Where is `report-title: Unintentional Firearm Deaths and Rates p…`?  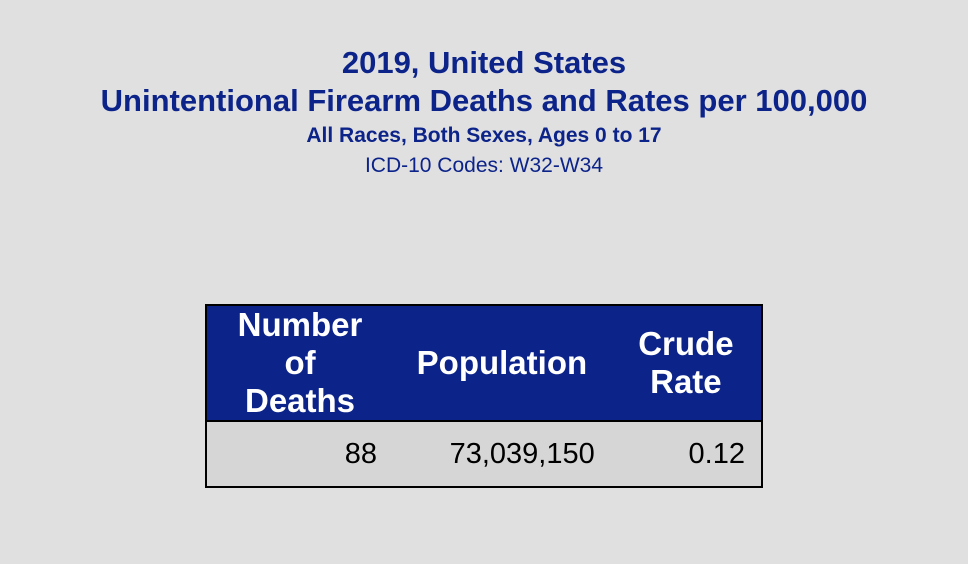
report-title: Unintentional Firearm Deaths and Rates p… is located at coordinates (484, 100).